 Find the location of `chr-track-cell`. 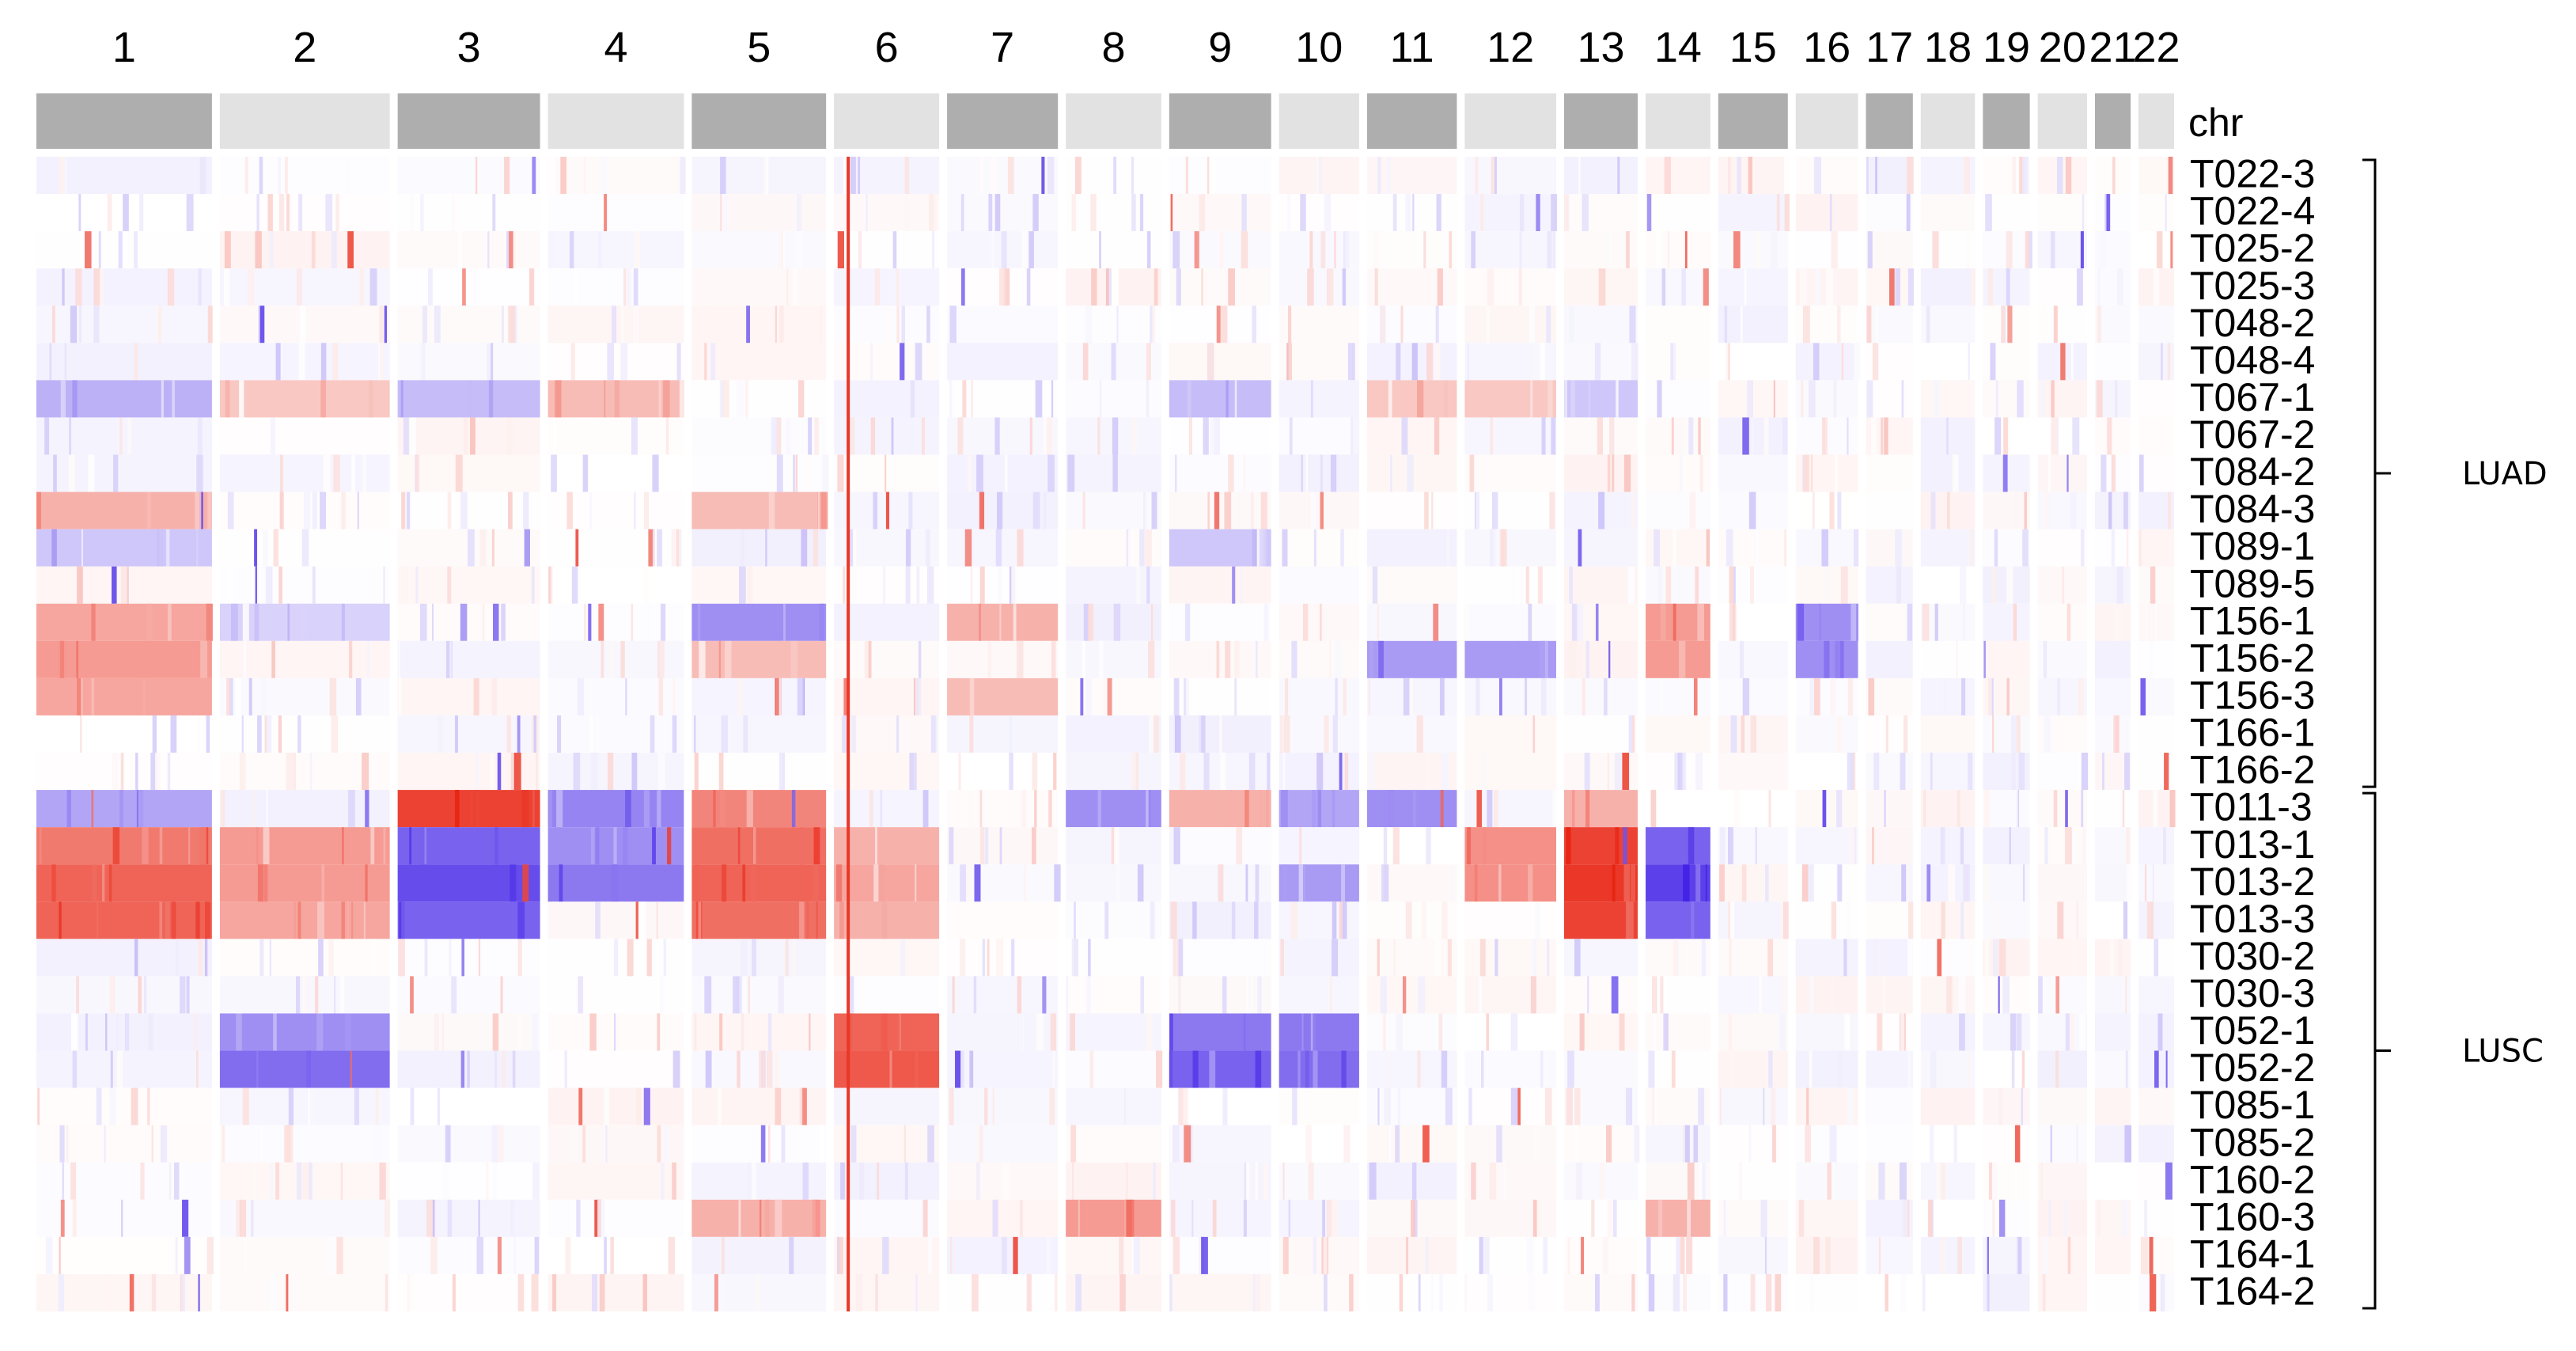

chr-track-cell is located at coordinates (1889, 121).